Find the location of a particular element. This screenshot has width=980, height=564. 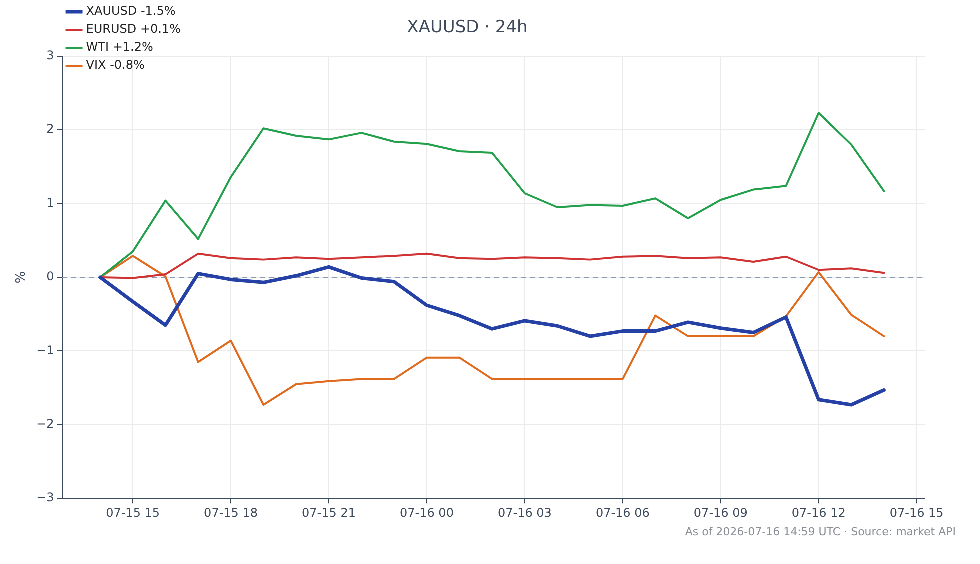

chart-title: XAUUSD · 24h is located at coordinates (467, 28).